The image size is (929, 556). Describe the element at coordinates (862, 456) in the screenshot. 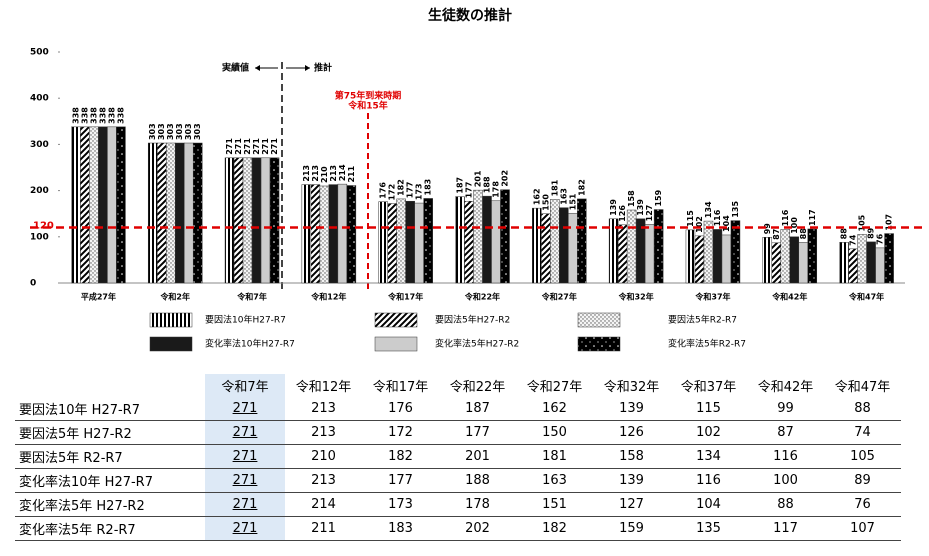

I see `table-cell: 105` at that location.